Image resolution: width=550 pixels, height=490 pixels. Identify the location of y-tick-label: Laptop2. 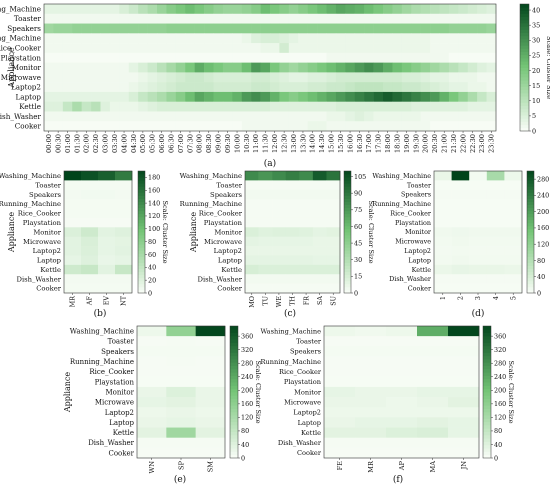
(228, 251).